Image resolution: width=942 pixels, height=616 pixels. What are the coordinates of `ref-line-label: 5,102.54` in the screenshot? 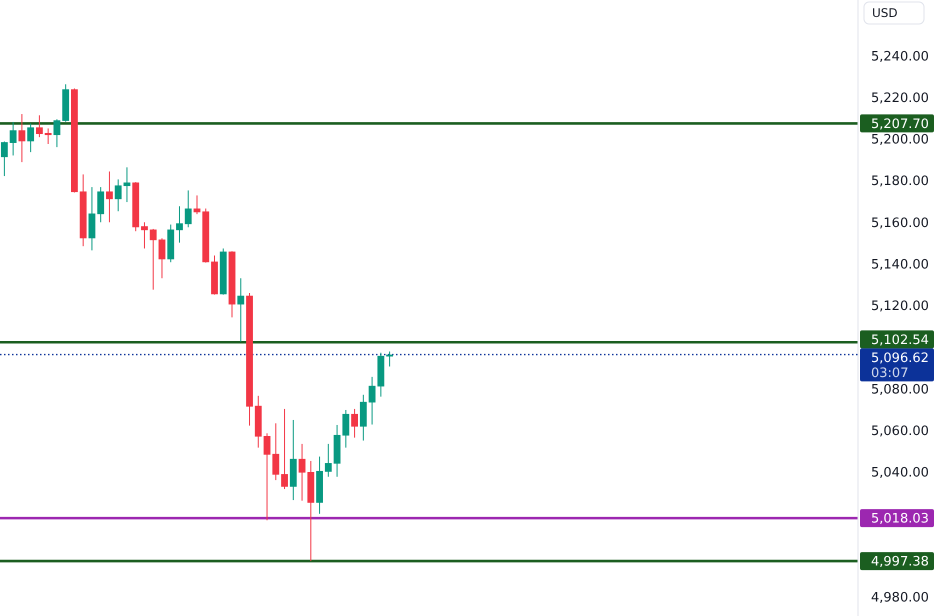 It's located at (900, 340).